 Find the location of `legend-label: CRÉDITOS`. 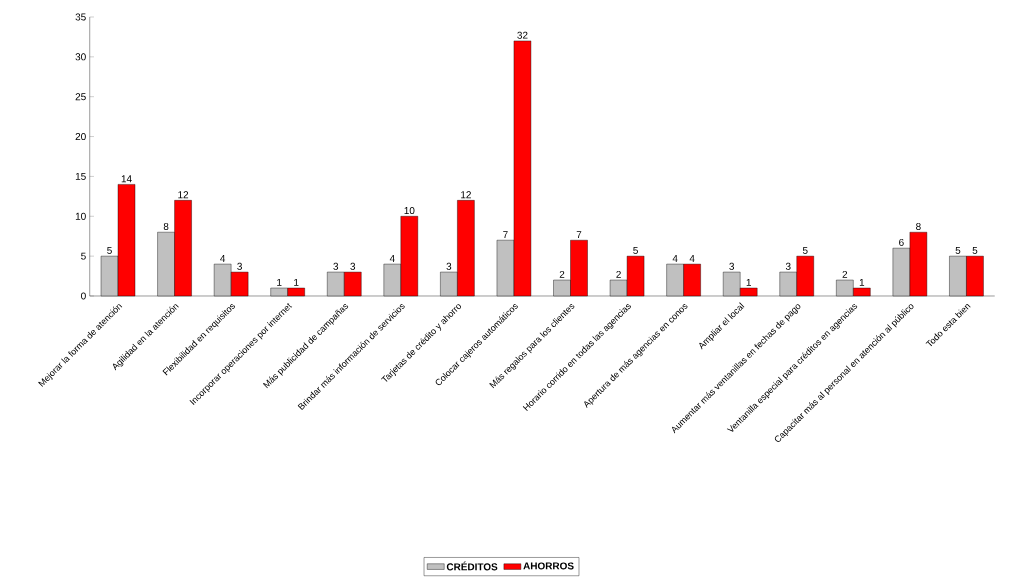

legend-label: CRÉDITOS is located at coordinates (472, 566).